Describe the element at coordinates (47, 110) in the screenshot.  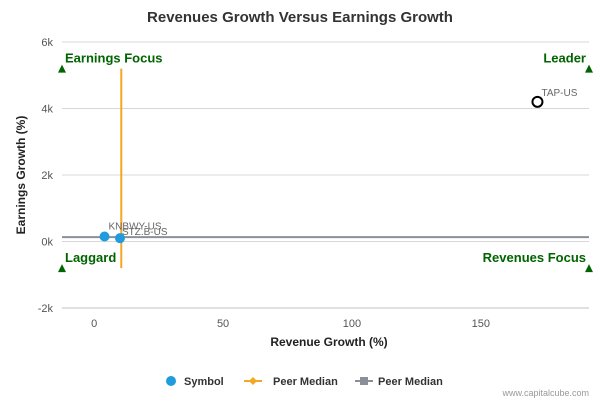
I see `y-tick-label: 4k` at that location.